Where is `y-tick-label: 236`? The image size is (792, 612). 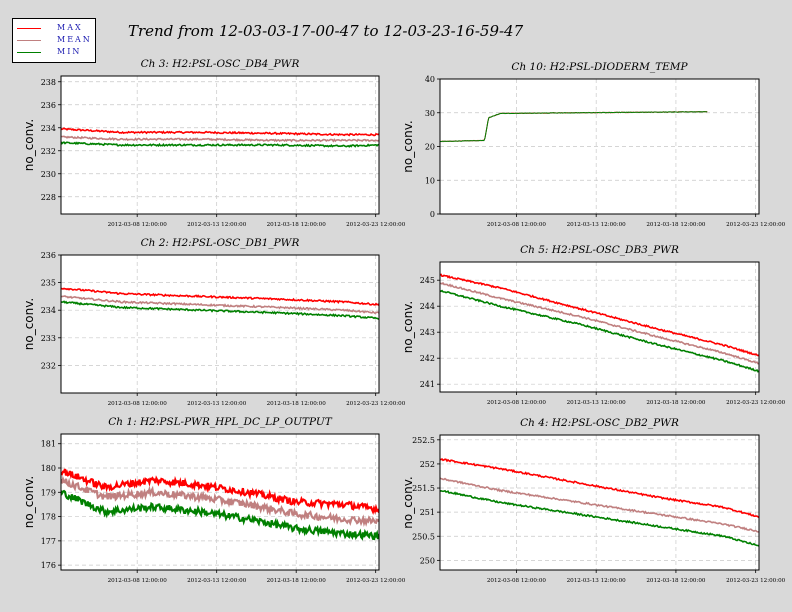
y-tick-label: 236 is located at coordinates (48, 105).